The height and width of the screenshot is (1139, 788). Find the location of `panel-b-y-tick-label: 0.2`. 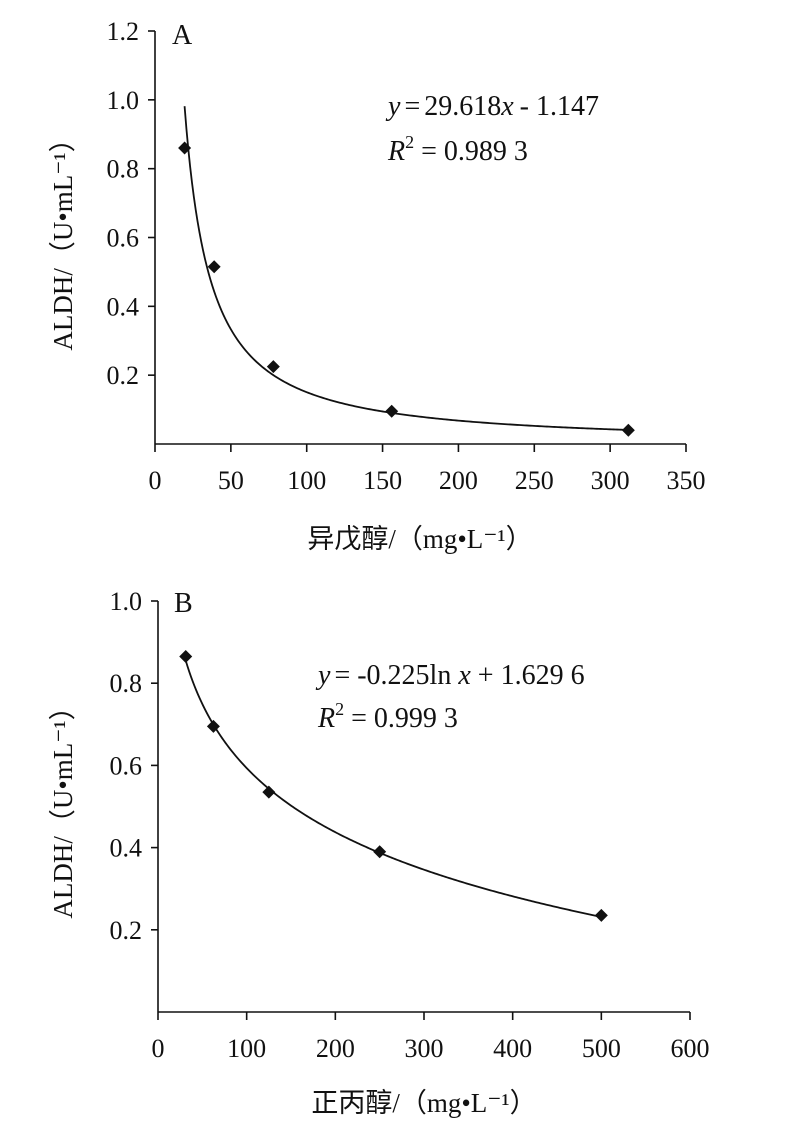

panel-b-y-tick-label: 0.2 is located at coordinates (126, 930).